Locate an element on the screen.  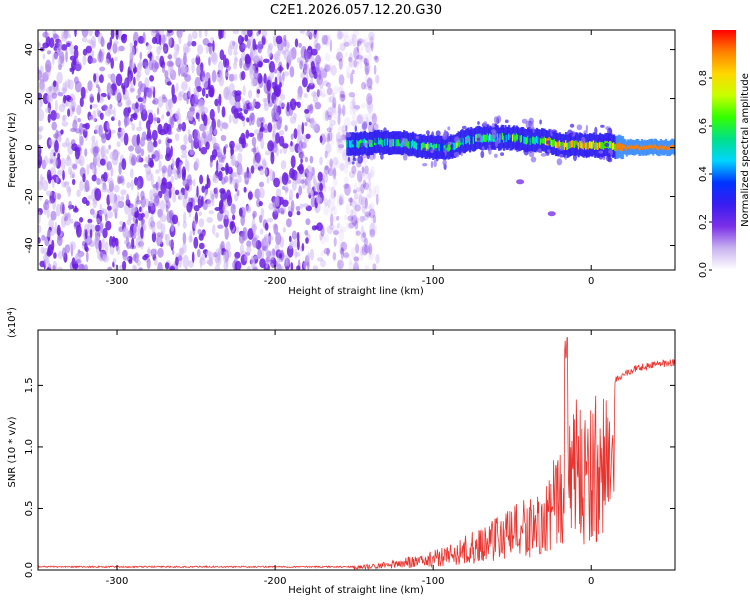
y-tick-label: 40 is located at coordinates (29, 49).